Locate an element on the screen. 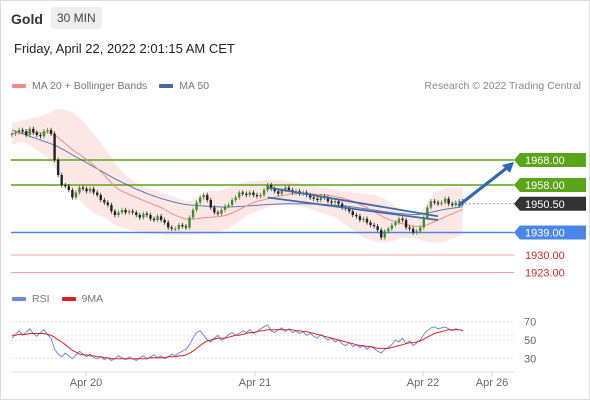 The image size is (590, 400). legend-ma50: MA 50 is located at coordinates (184, 86).